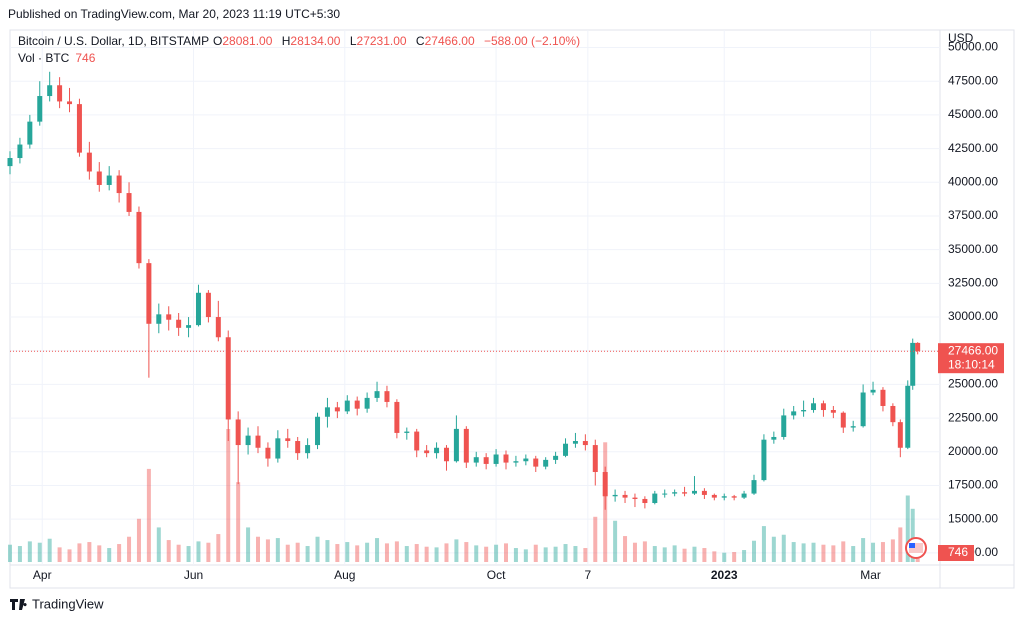  What do you see at coordinates (247, 41) in the screenshot?
I see `open-value: 28081.00` at bounding box center [247, 41].